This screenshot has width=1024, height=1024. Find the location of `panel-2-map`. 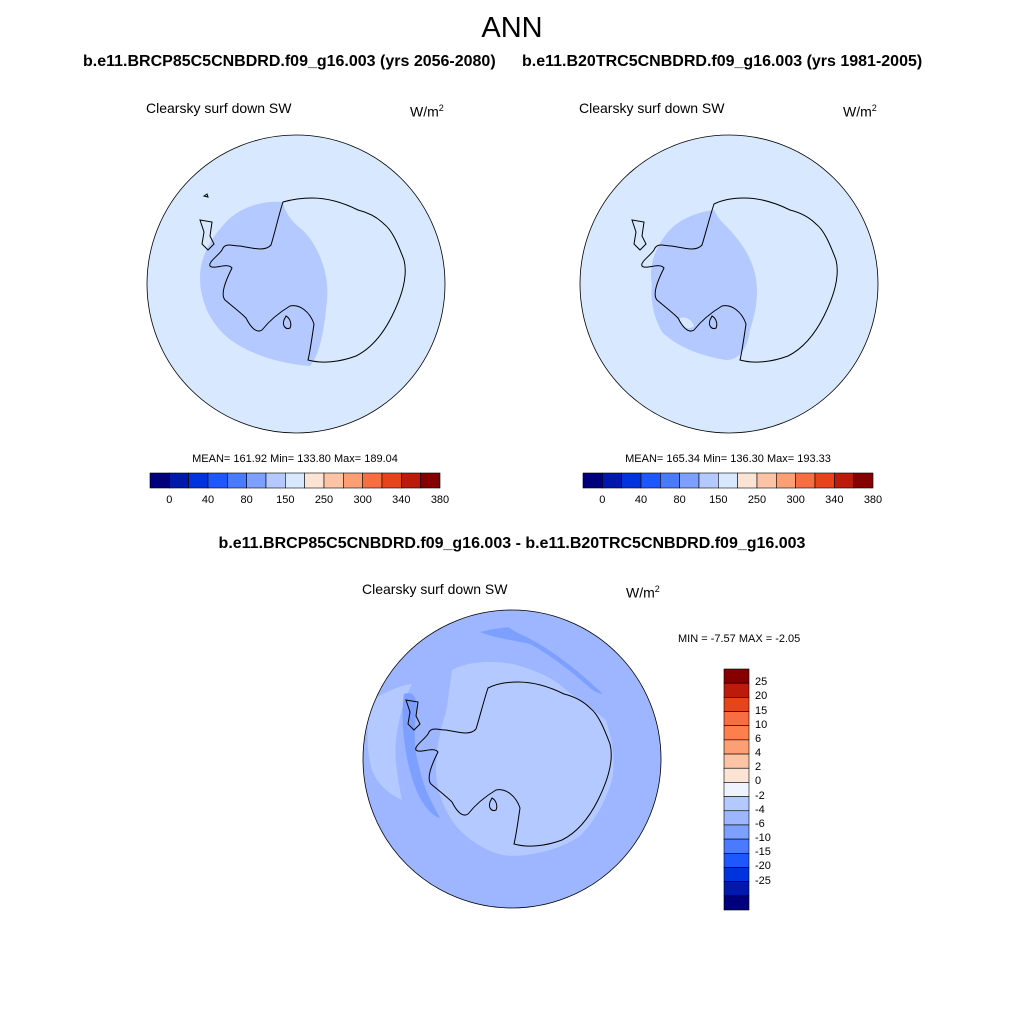

panel-2-map is located at coordinates (729, 284).